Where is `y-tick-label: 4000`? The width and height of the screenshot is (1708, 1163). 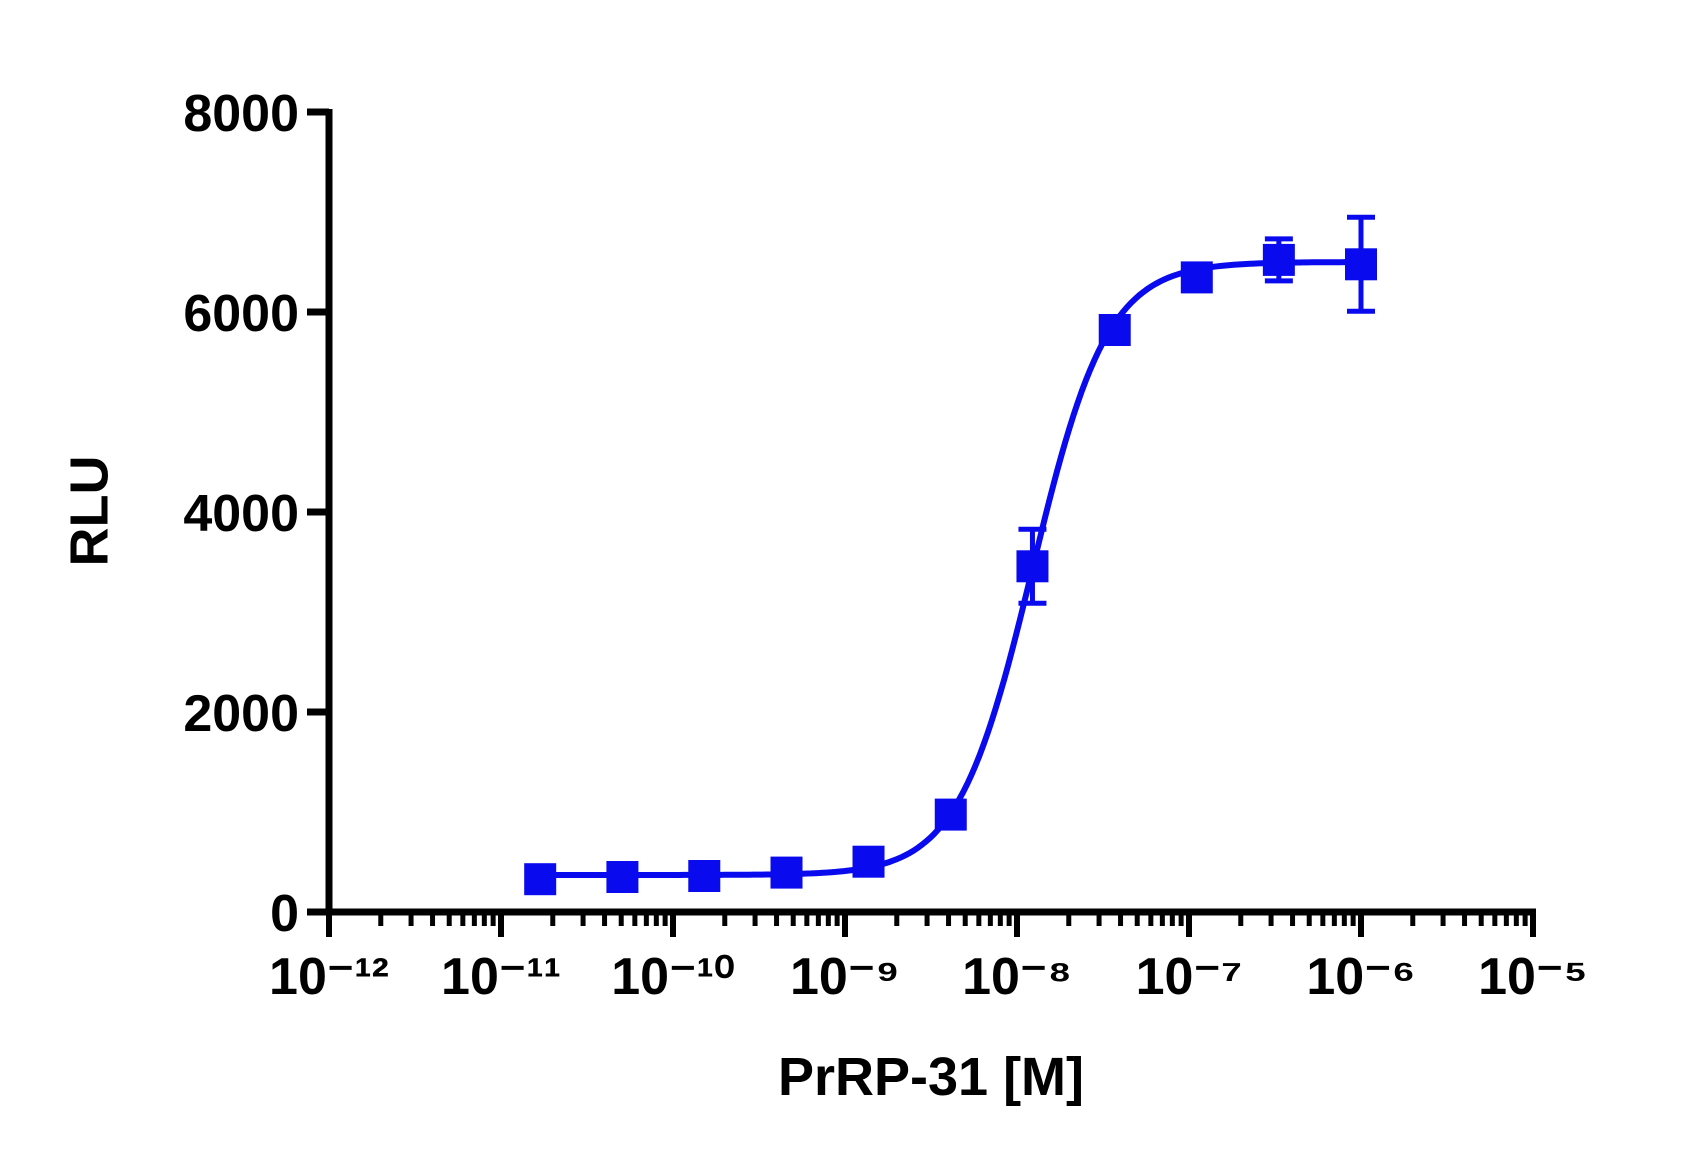 y-tick-label: 4000 is located at coordinates (241, 514).